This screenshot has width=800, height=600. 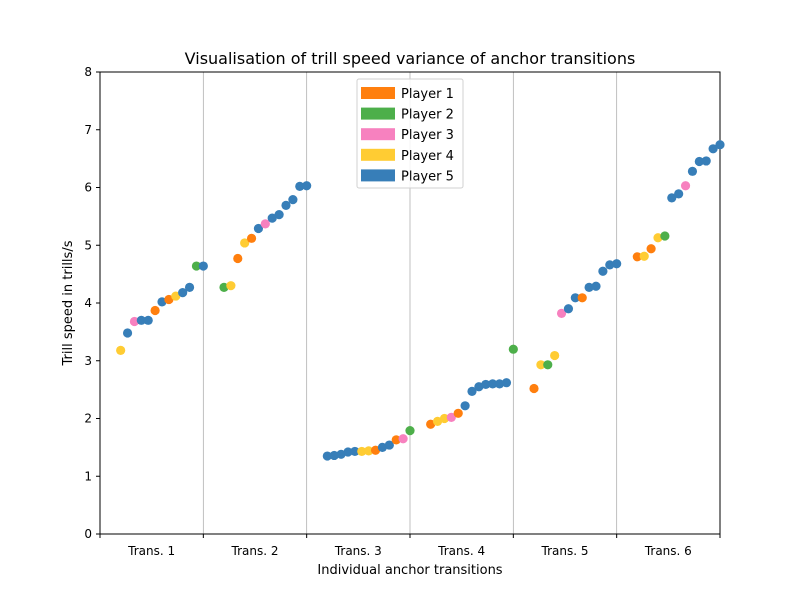 I want to click on y-tick-label: 7, so click(x=88, y=130).